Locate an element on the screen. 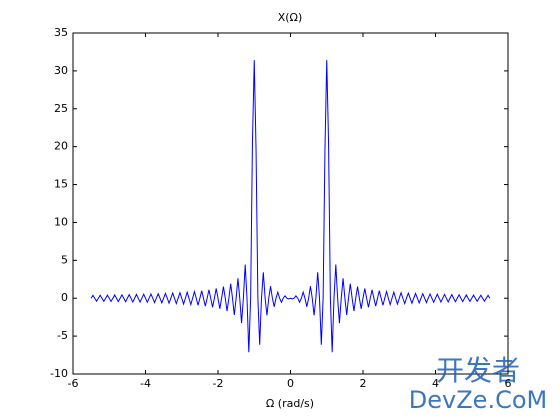 The height and width of the screenshot is (420, 560). x-tick-label: 0 is located at coordinates (290, 383).